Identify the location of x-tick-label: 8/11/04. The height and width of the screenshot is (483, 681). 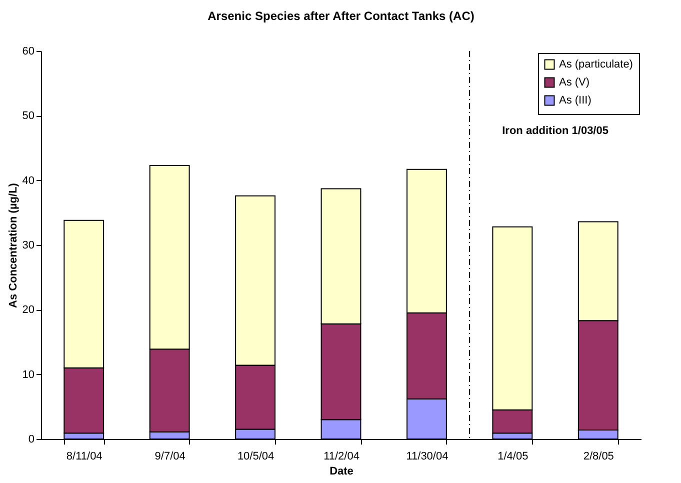
(84, 456).